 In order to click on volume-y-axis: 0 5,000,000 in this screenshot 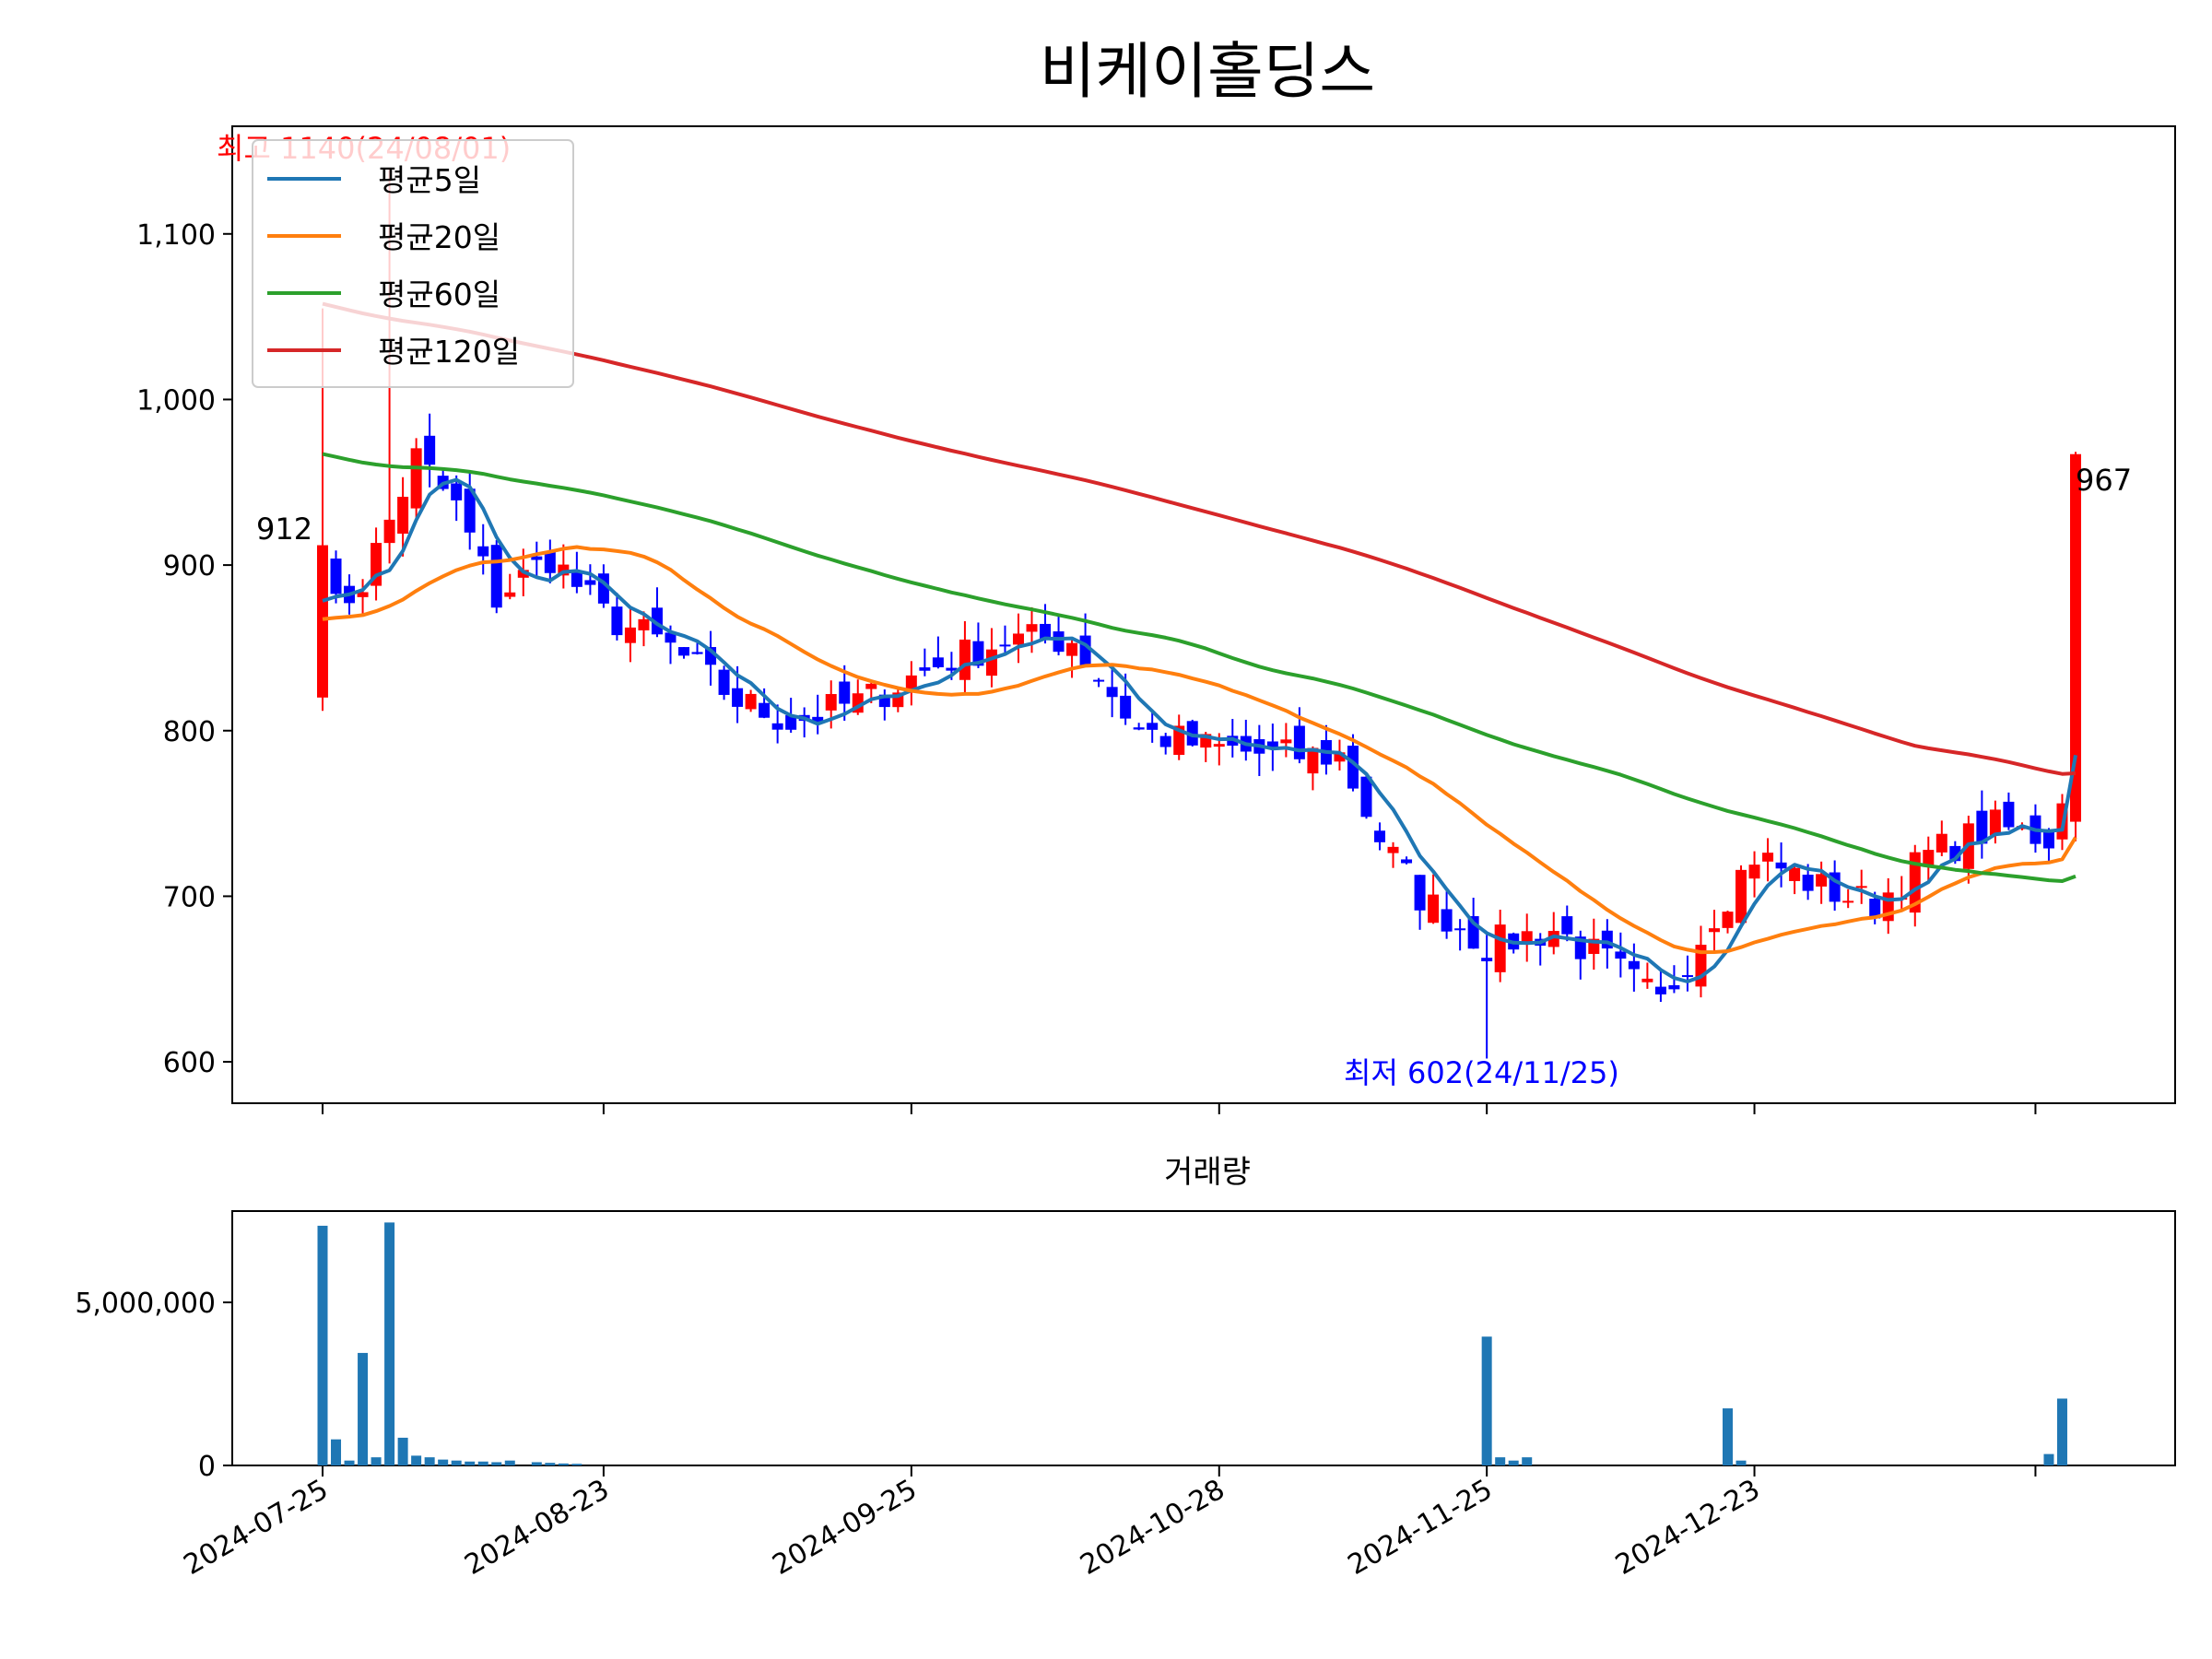, I will do `click(153, 1385)`.